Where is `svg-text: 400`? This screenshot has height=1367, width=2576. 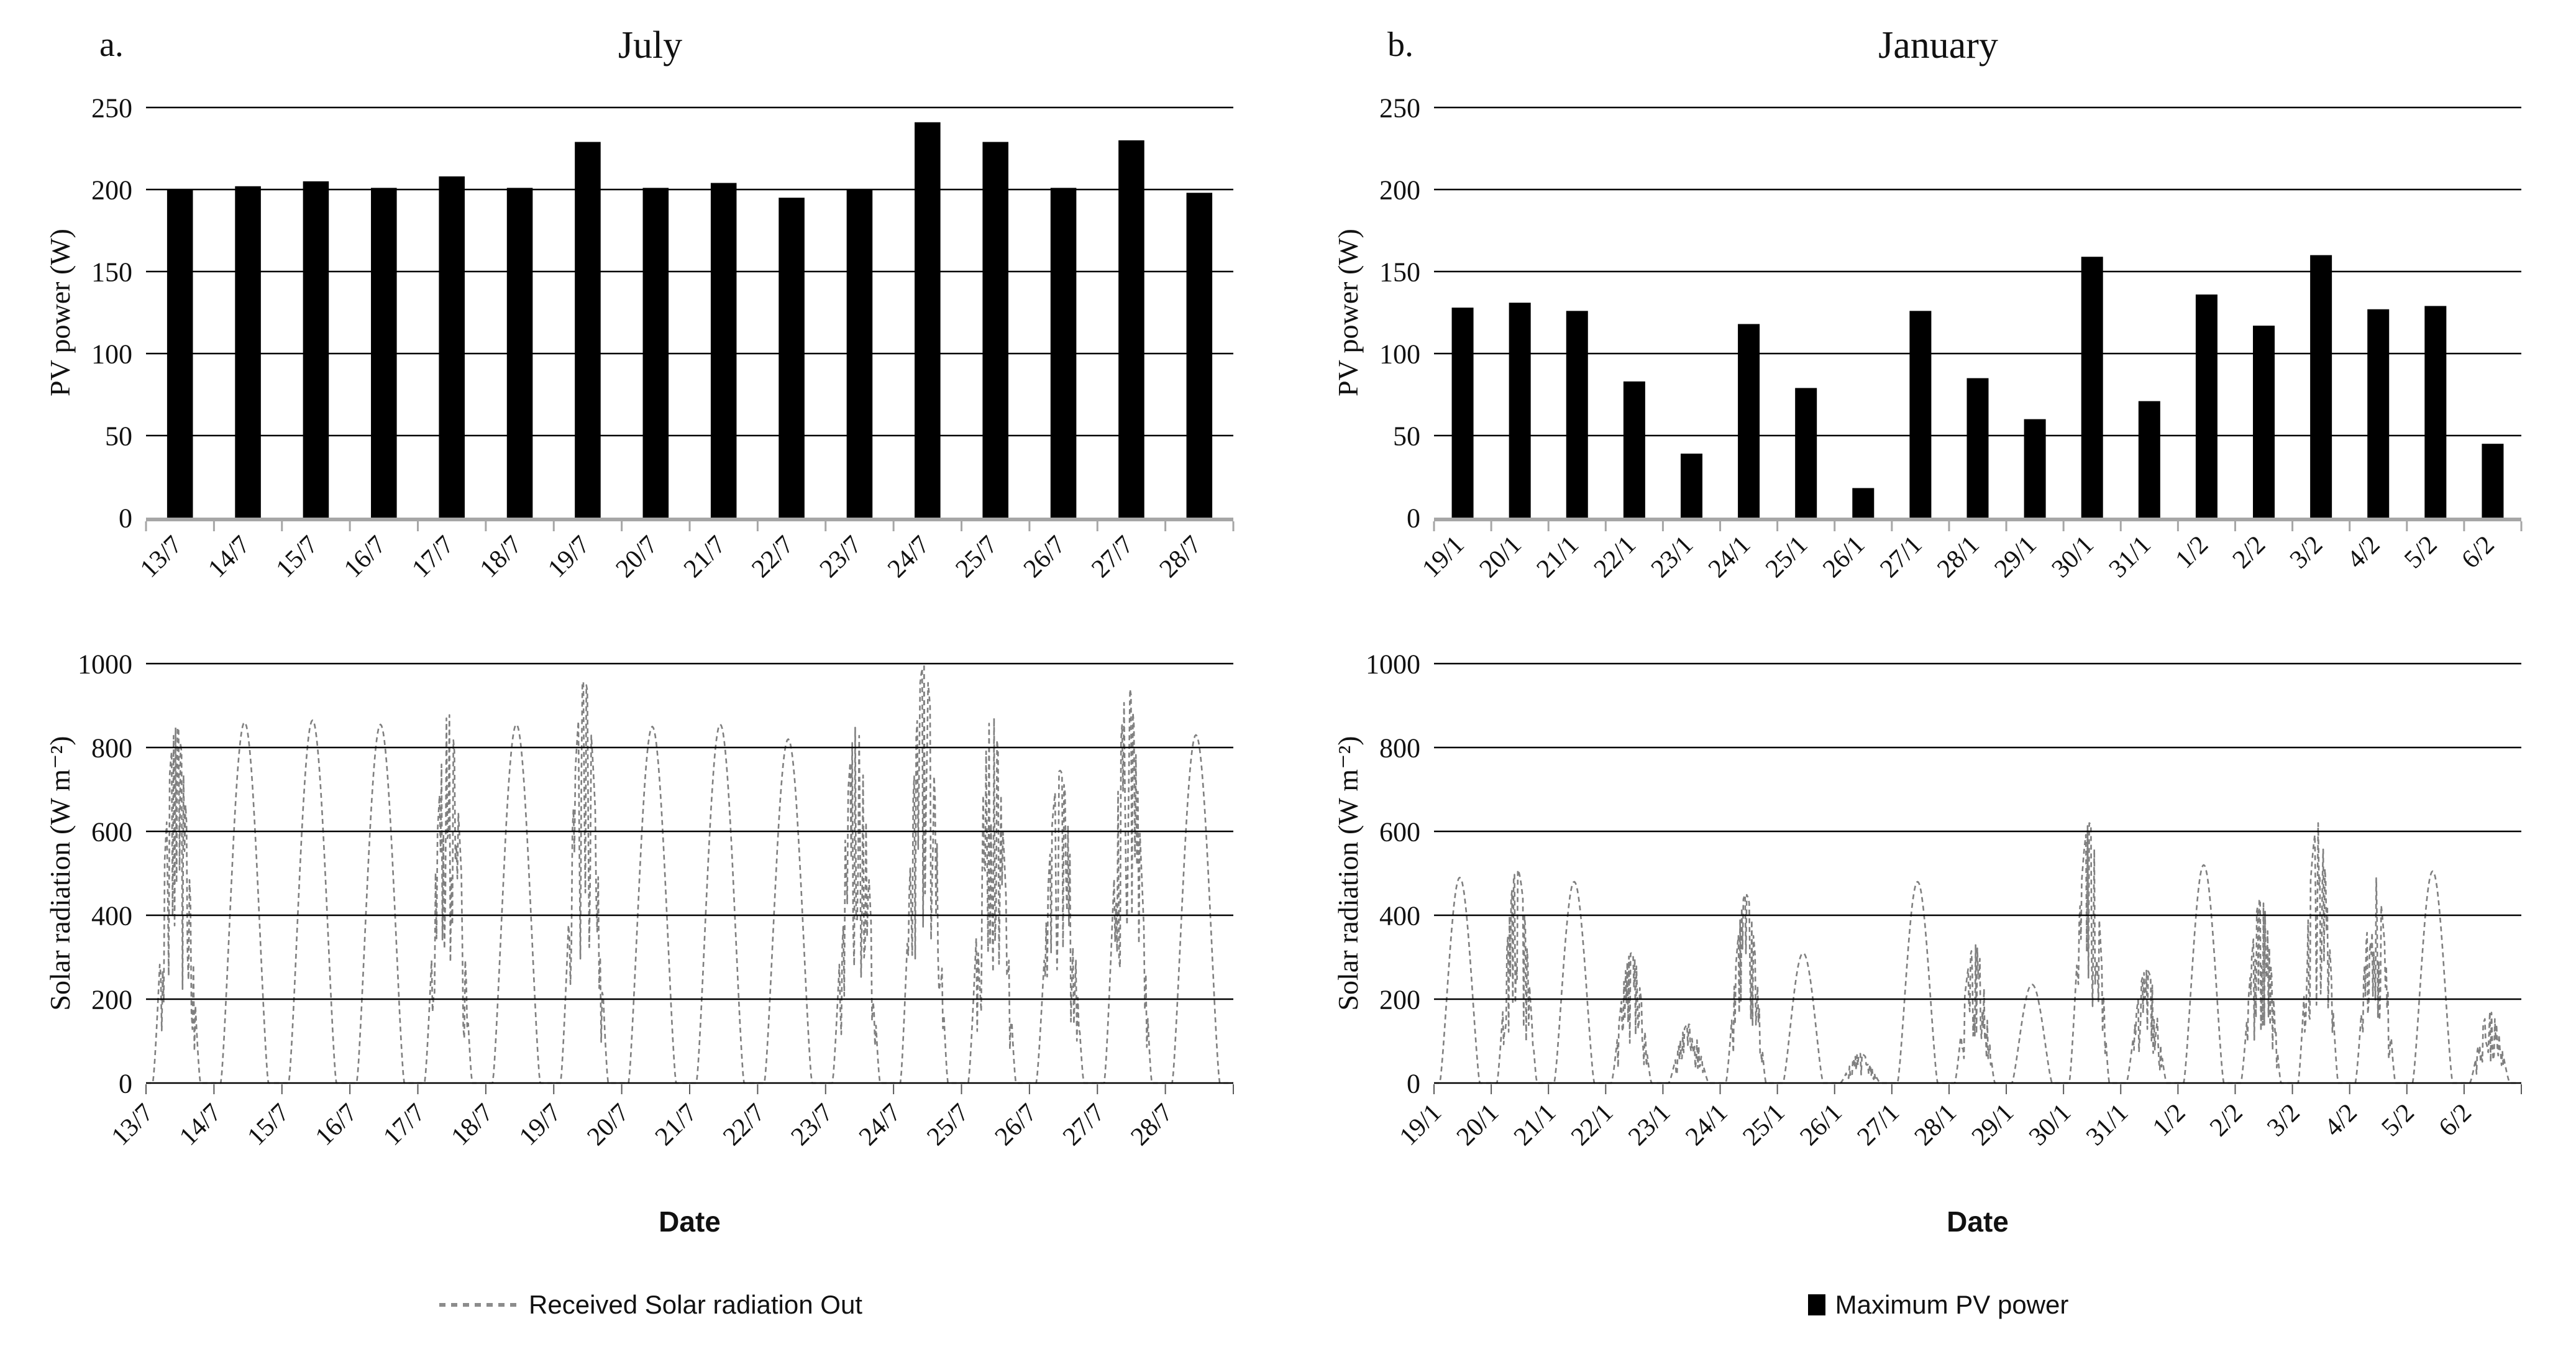 svg-text: 400 is located at coordinates (1399, 916).